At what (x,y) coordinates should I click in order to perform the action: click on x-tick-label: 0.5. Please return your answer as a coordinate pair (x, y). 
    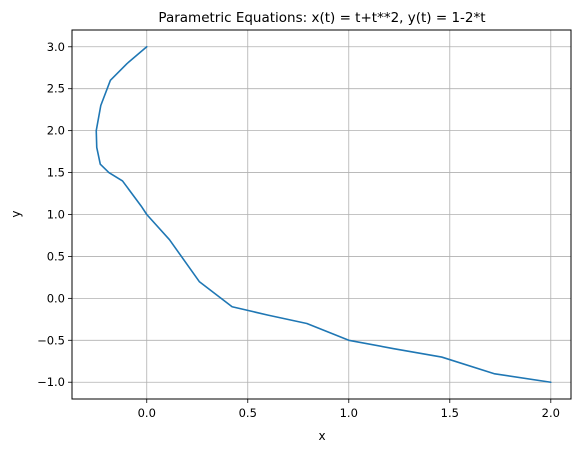
    Looking at the image, I should click on (248, 413).